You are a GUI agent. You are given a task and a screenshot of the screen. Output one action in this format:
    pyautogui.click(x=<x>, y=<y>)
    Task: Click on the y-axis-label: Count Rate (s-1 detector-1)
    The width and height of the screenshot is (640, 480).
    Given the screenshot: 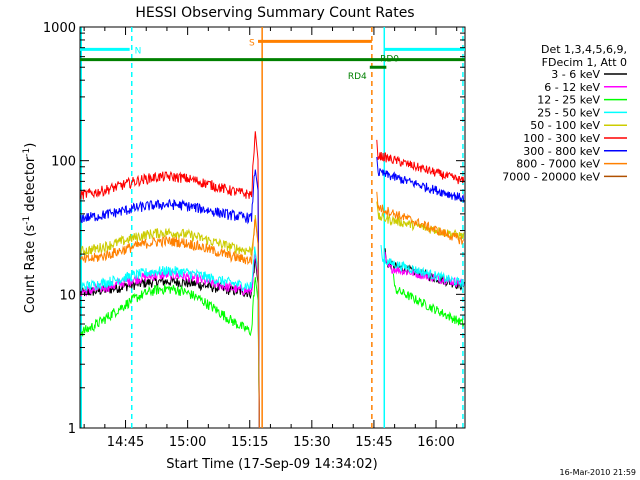 What is the action you would take?
    pyautogui.click(x=30, y=228)
    